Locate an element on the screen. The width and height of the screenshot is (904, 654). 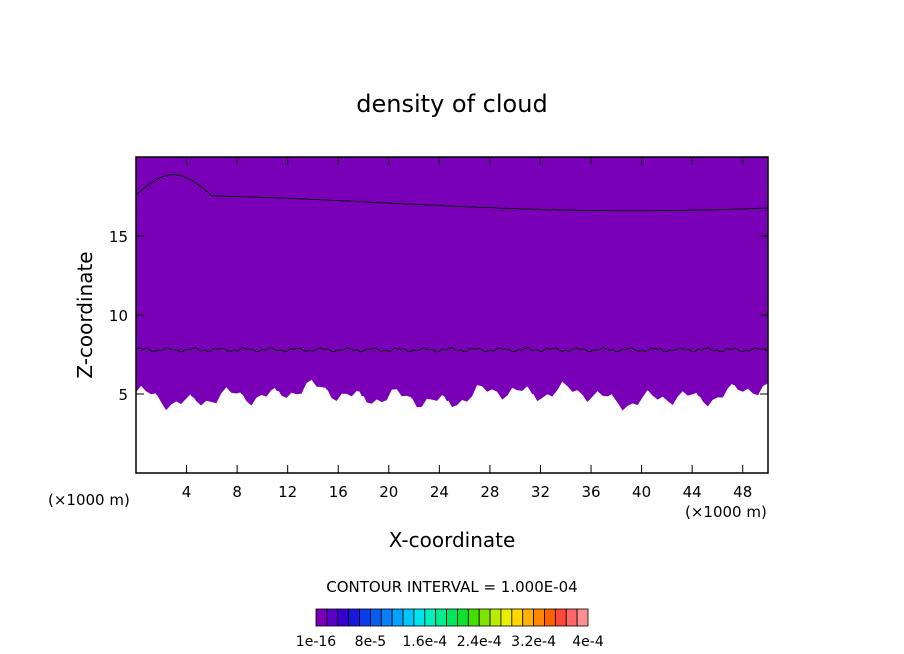
x-tick-label: 48 is located at coordinates (742, 492).